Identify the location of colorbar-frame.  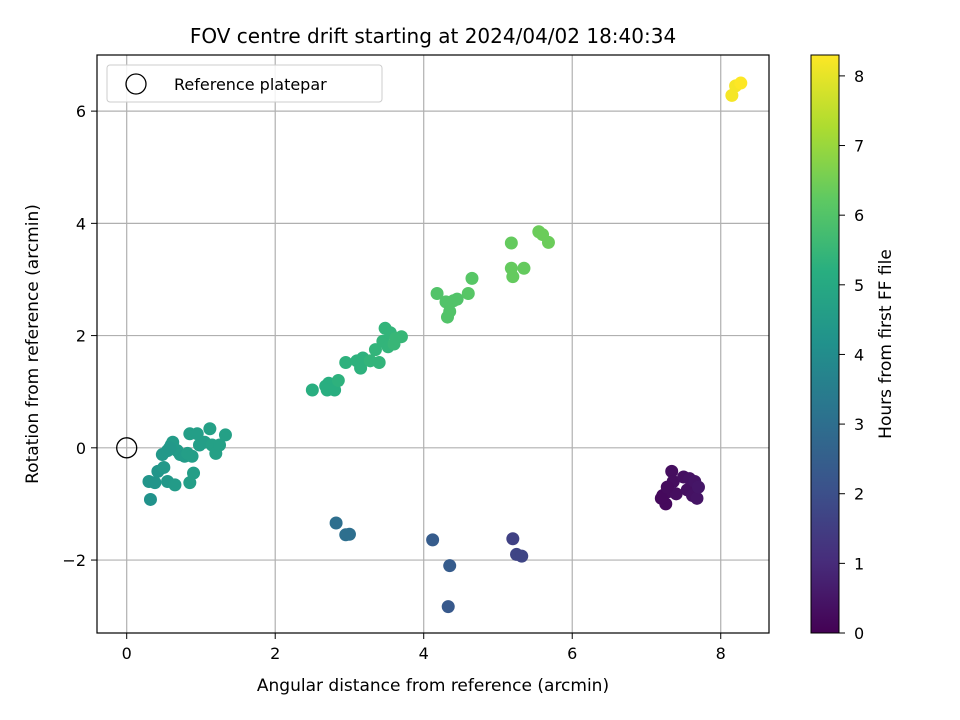
(825, 344).